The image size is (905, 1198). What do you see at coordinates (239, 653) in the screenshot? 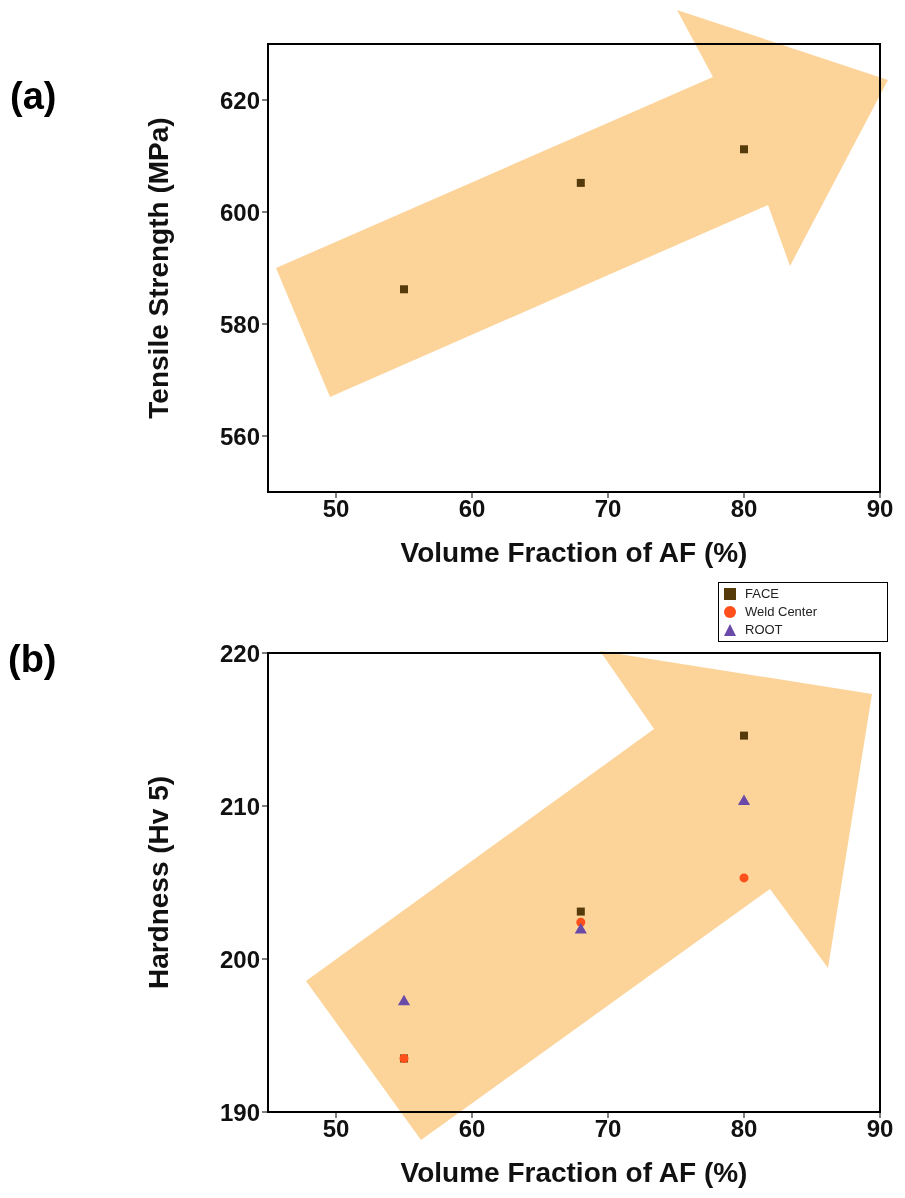
I see `y-tick-label: 220` at bounding box center [239, 653].